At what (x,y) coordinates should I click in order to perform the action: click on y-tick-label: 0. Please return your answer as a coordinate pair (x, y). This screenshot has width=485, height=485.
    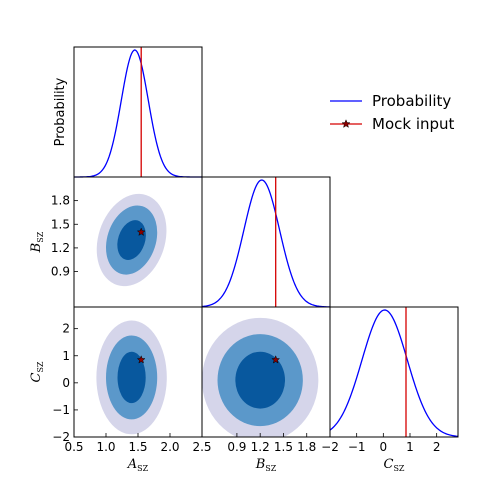
    Looking at the image, I should click on (66, 383).